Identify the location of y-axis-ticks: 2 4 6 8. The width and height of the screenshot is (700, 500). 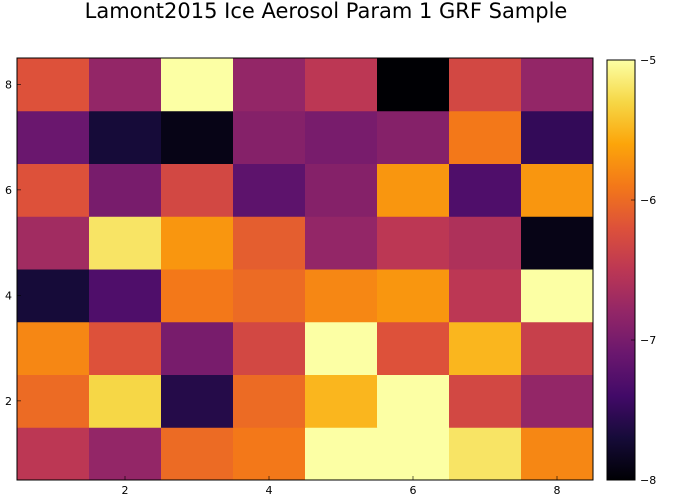
(13, 243).